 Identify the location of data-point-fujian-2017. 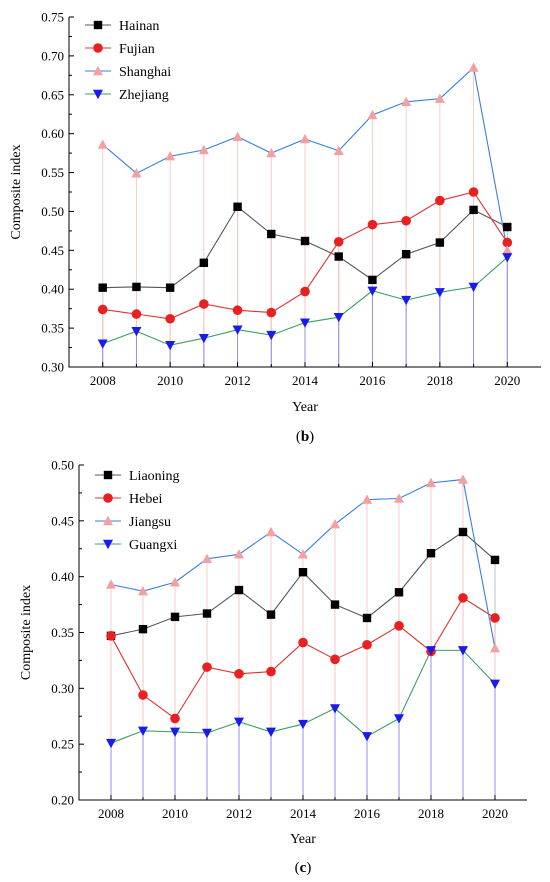
(406, 220).